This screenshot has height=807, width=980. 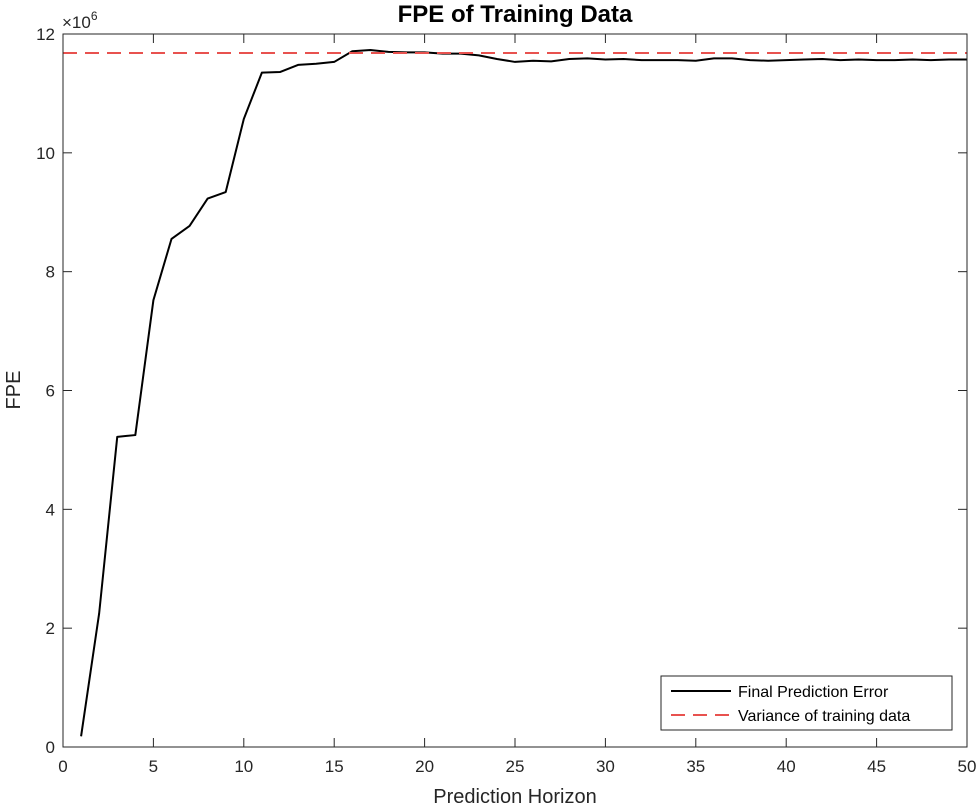 I want to click on legend-label-final-prediction-error: Final Prediction Error, so click(x=813, y=692).